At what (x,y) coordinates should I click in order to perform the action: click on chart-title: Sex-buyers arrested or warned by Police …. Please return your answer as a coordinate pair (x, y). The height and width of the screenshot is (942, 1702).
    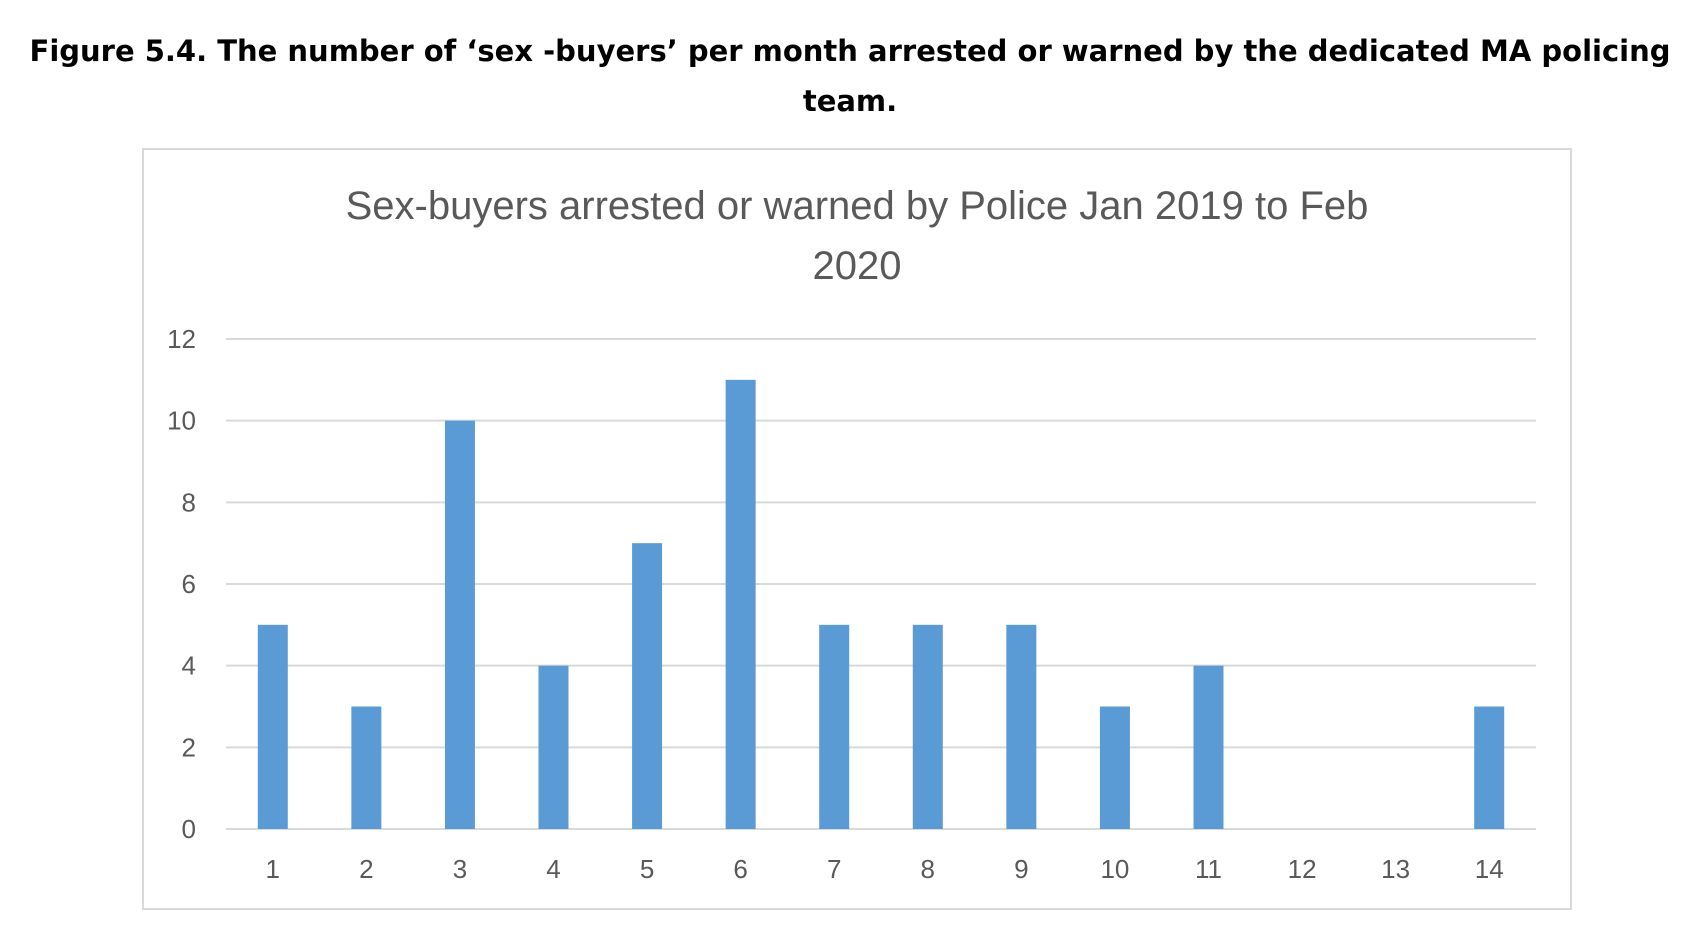
    Looking at the image, I should click on (857, 236).